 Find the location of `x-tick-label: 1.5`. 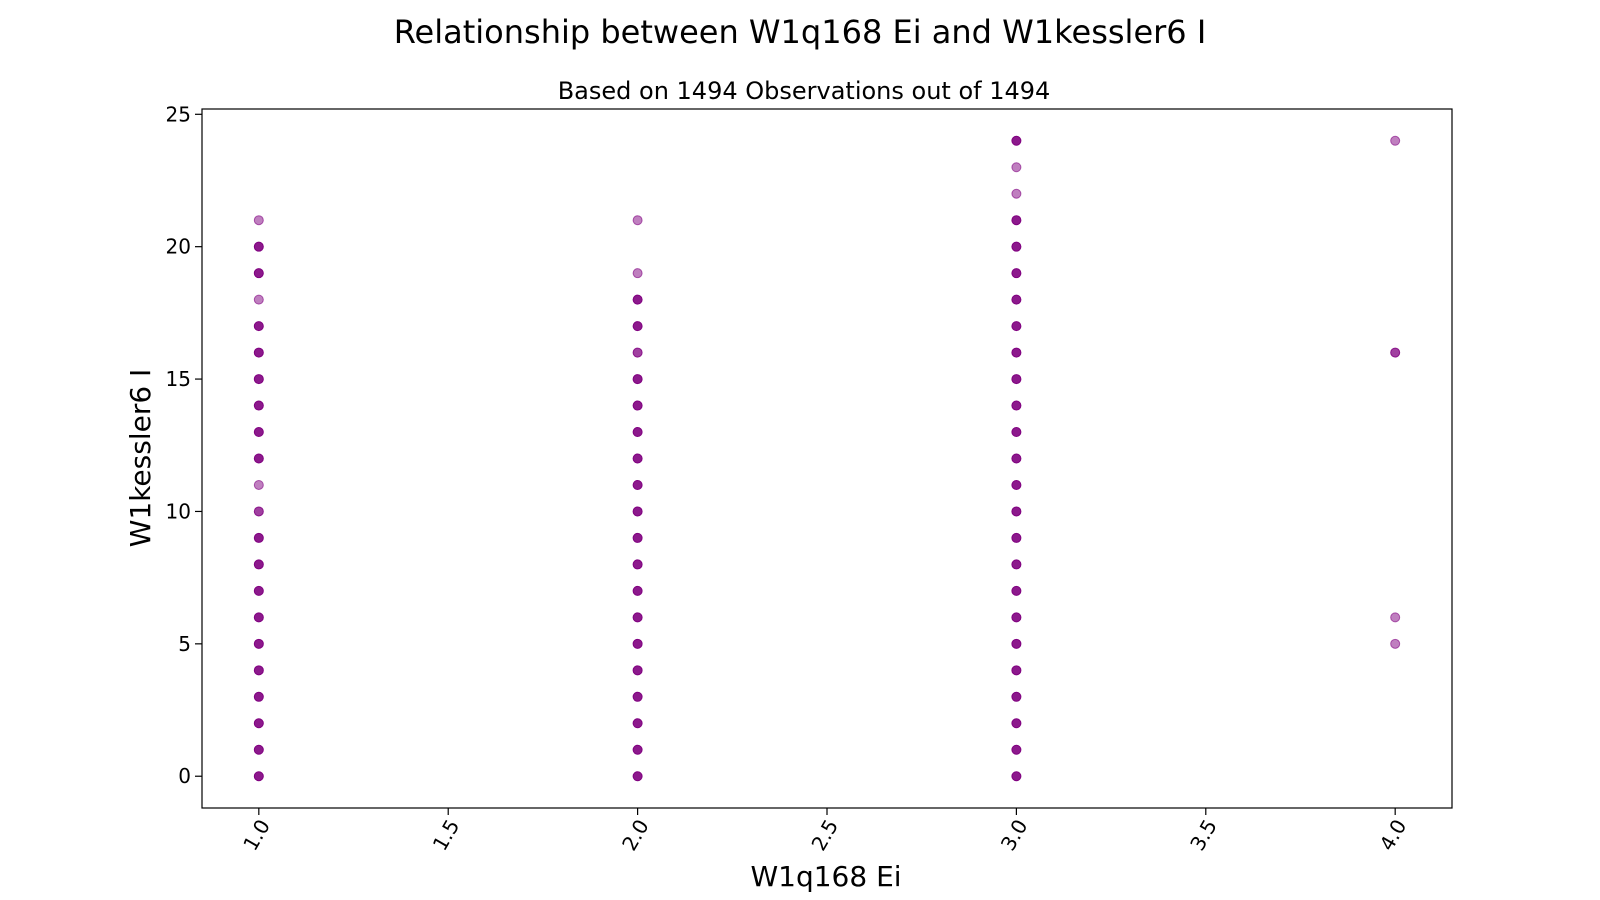

x-tick-label: 1.5 is located at coordinates (446, 835).